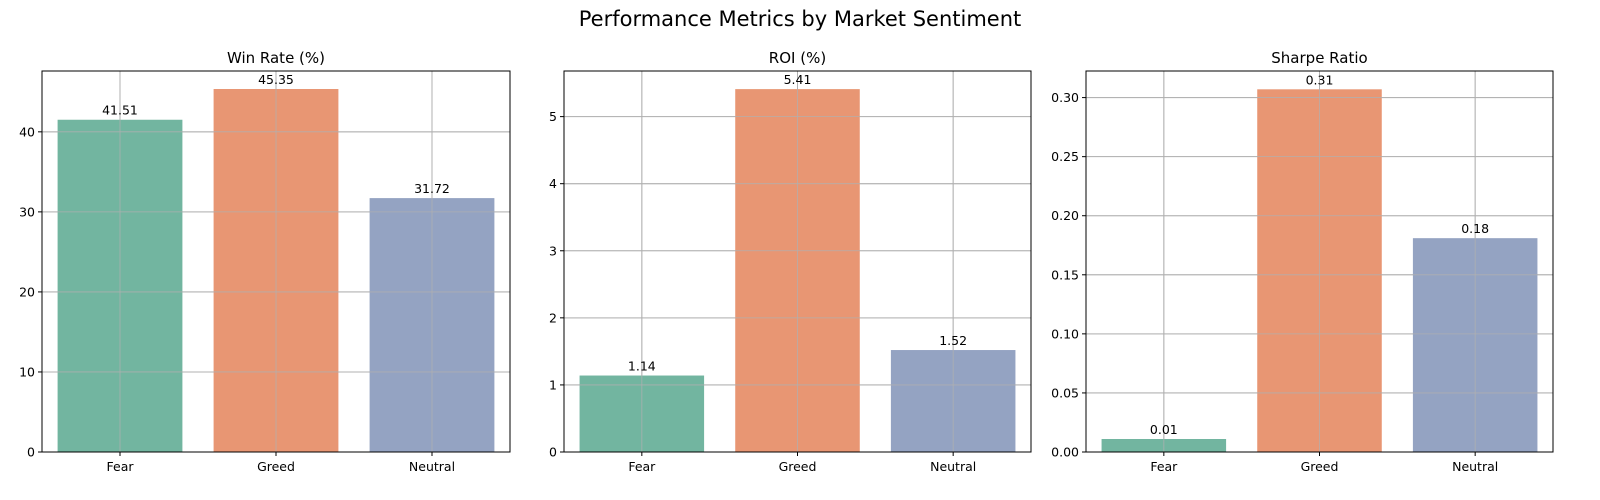  What do you see at coordinates (1065, 97) in the screenshot?
I see `y-tick-label: 0.30` at bounding box center [1065, 97].